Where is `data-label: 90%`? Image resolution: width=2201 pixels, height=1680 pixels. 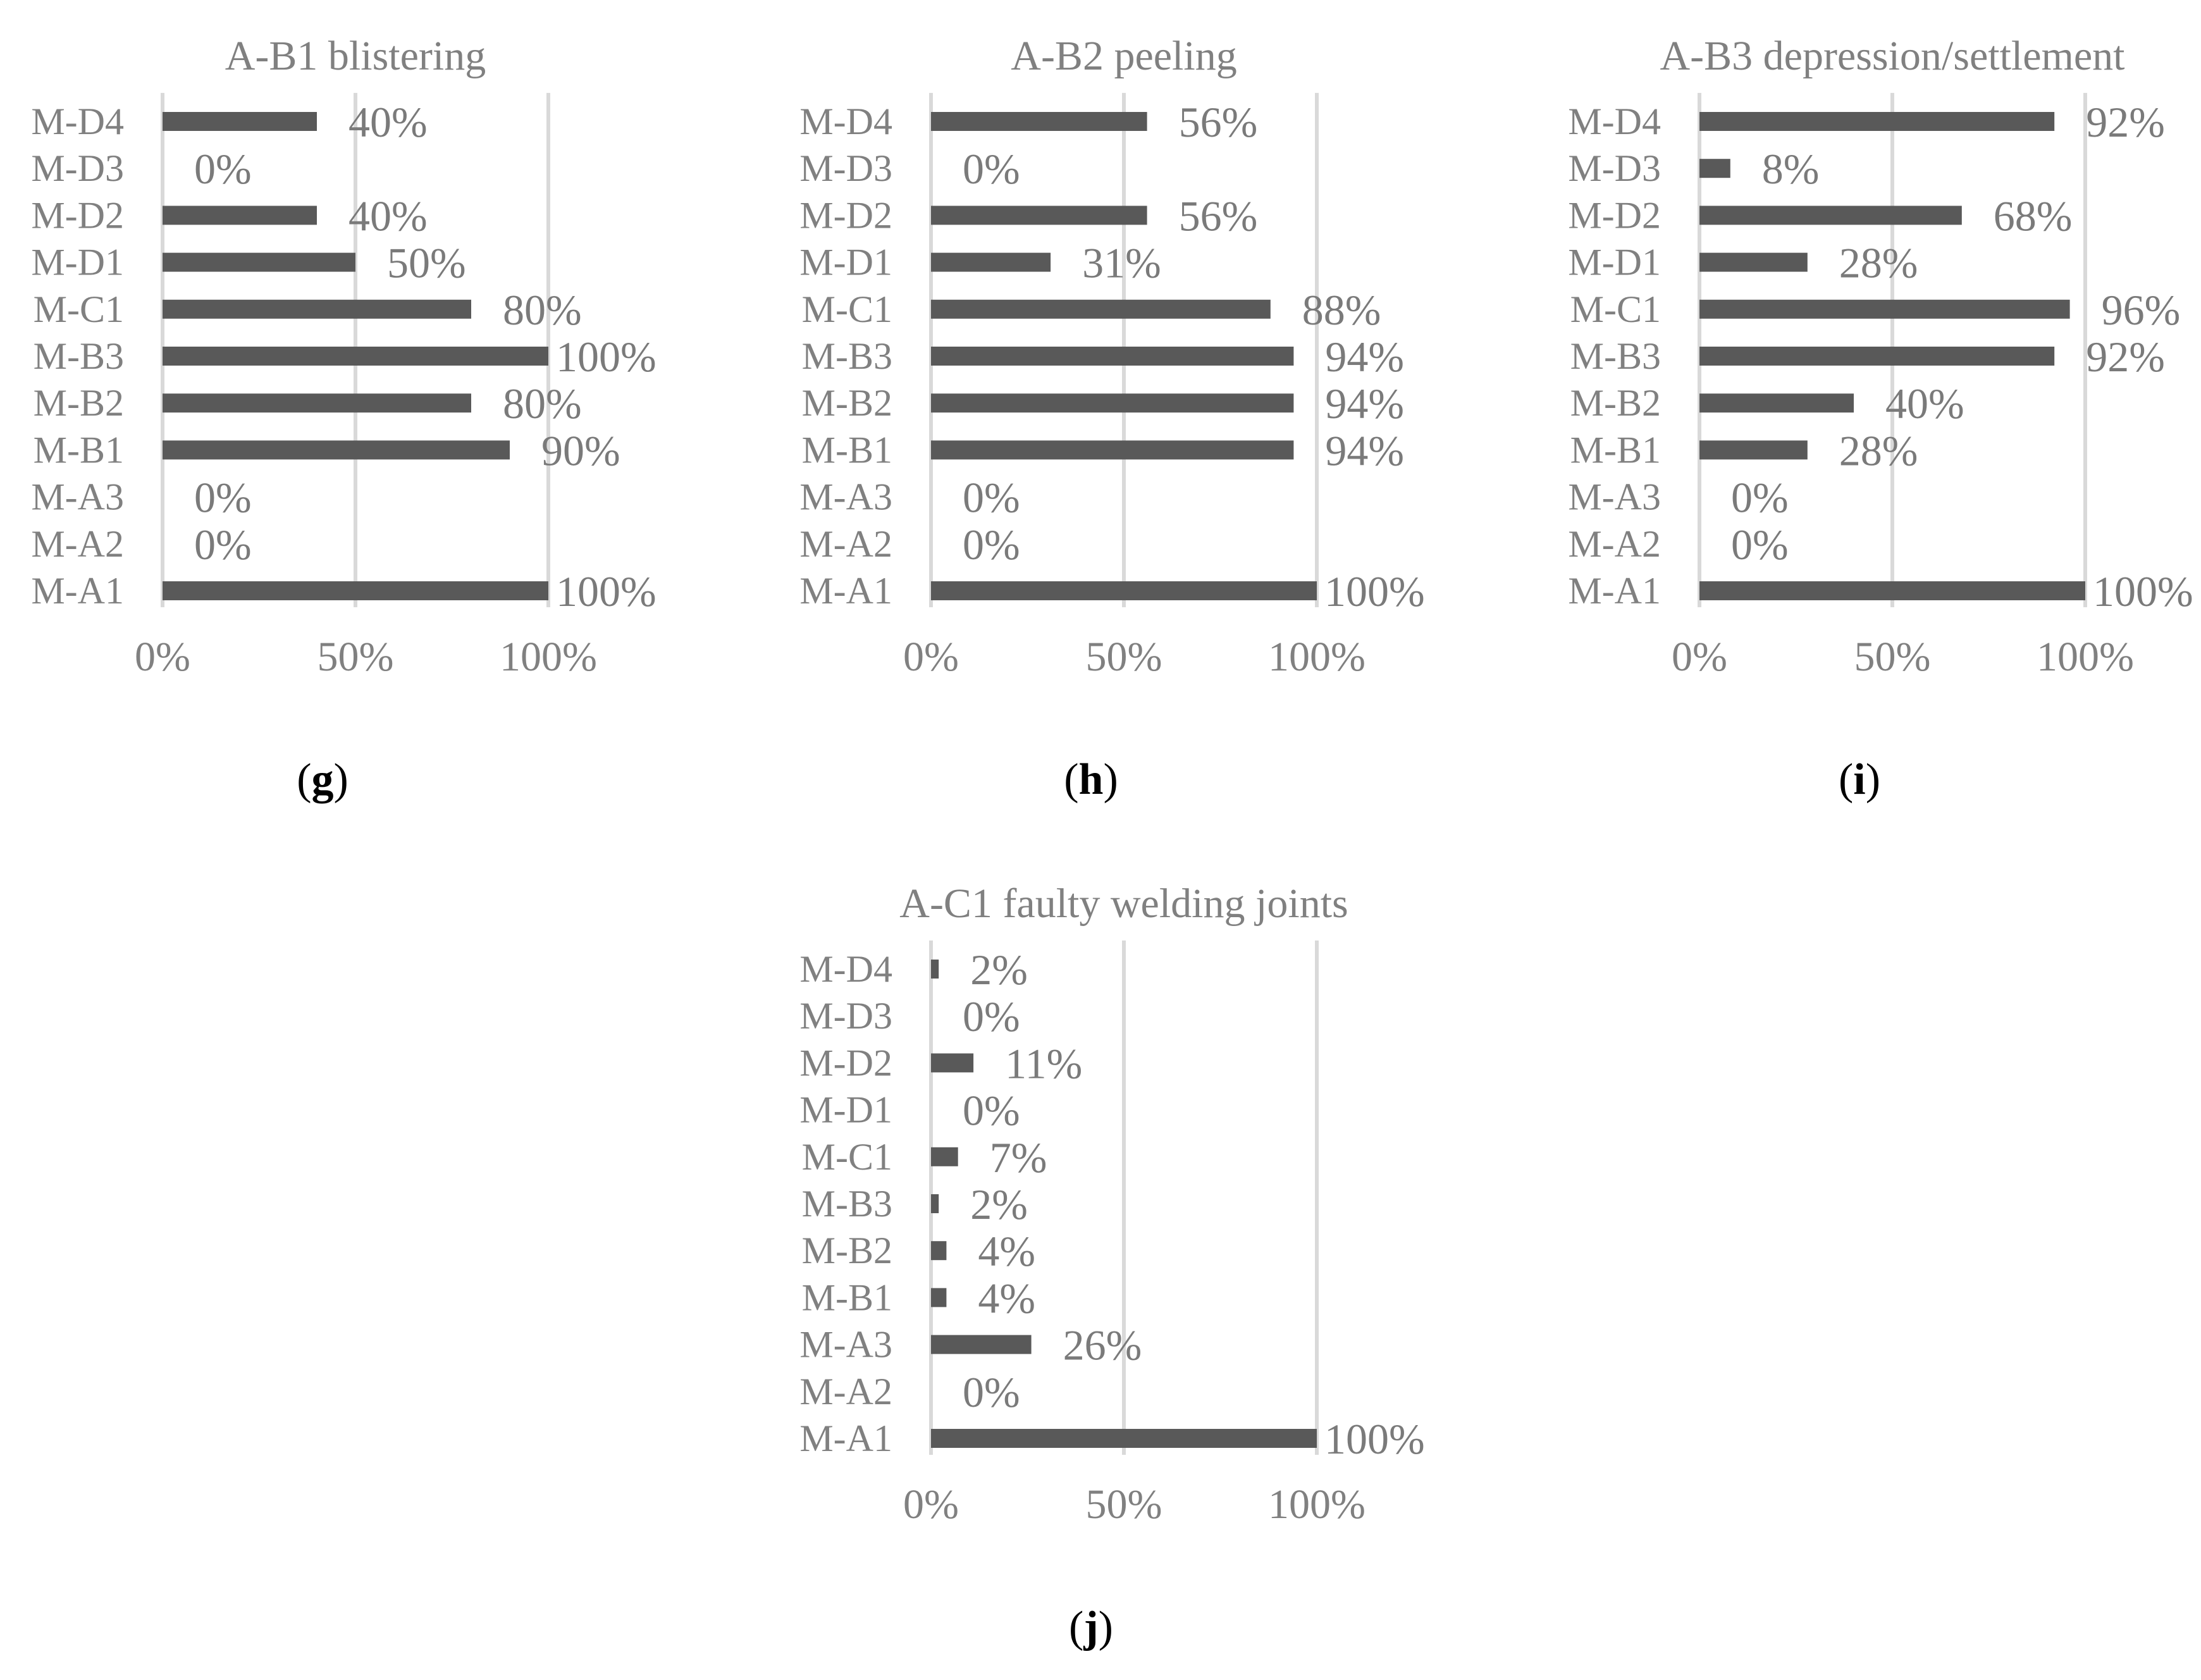 data-label: 90% is located at coordinates (580, 450).